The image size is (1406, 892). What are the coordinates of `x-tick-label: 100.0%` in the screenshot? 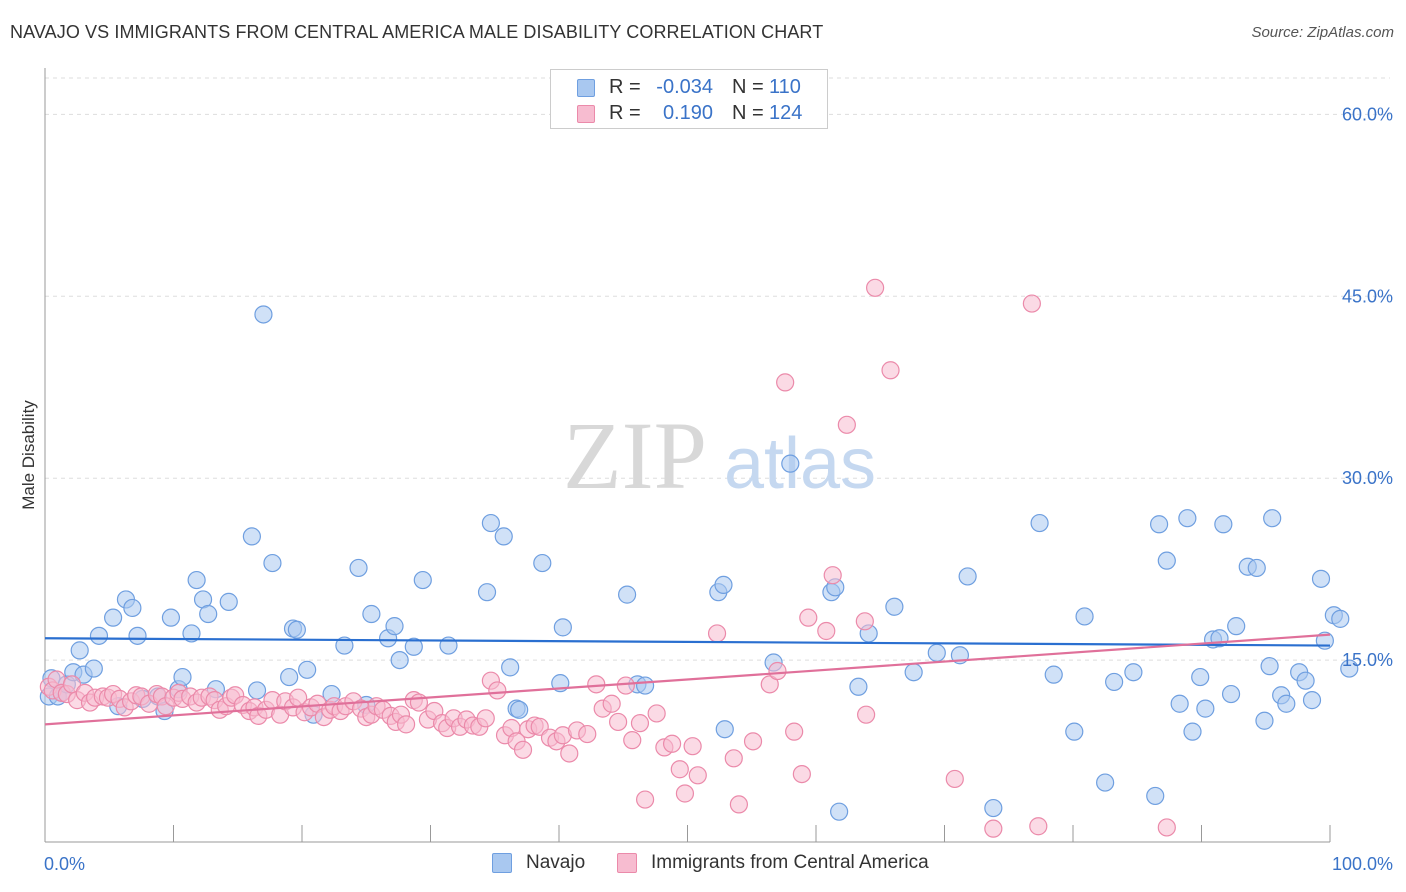 It's located at (1362, 864).